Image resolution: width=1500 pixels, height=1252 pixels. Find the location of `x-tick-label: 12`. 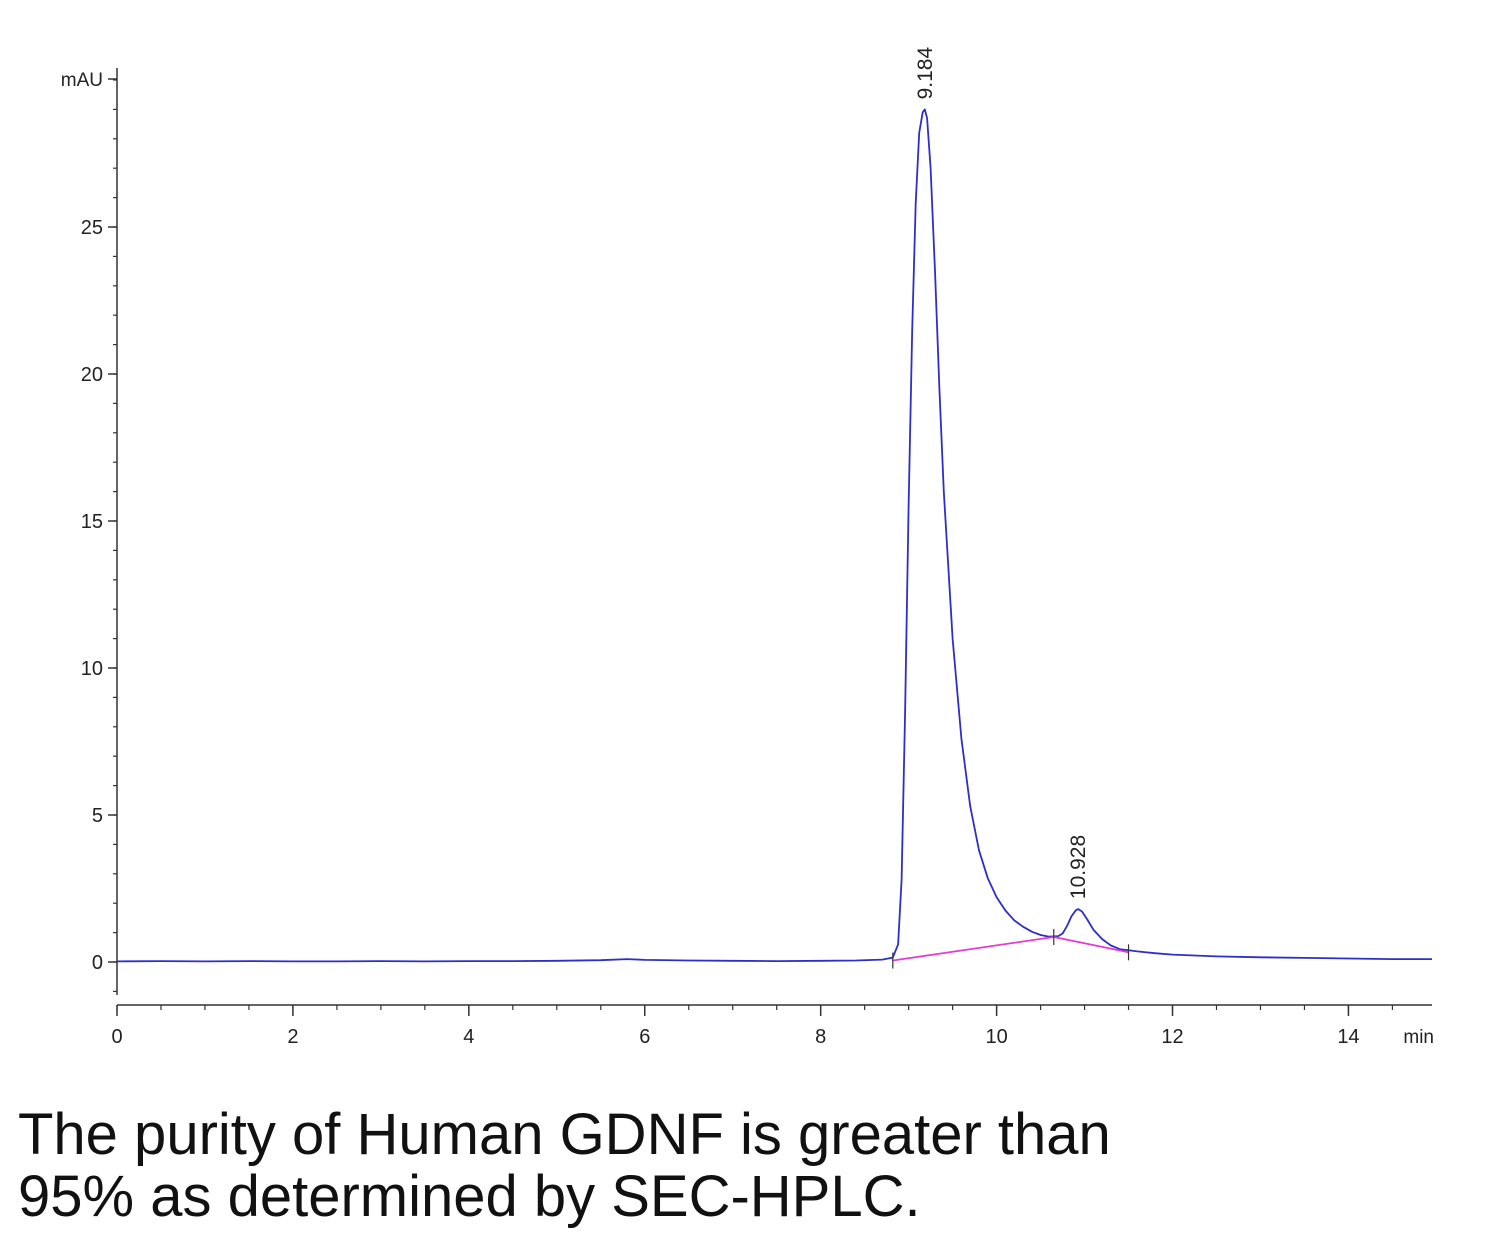

x-tick-label: 12 is located at coordinates (1172, 1037).